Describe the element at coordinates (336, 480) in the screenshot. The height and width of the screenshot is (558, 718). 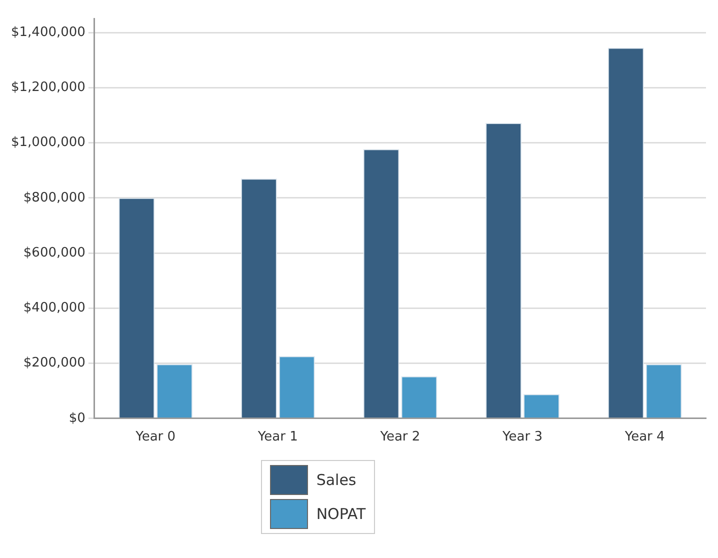
I see `legend-label: Sales` at that location.